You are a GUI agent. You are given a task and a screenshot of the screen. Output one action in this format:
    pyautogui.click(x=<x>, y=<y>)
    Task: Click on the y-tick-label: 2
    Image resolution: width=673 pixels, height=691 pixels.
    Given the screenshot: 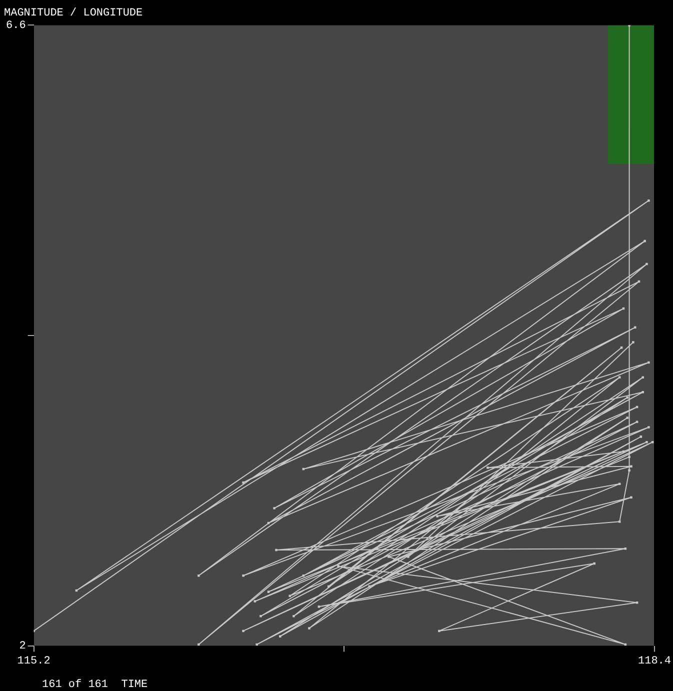 What is the action you would take?
    pyautogui.click(x=22, y=646)
    